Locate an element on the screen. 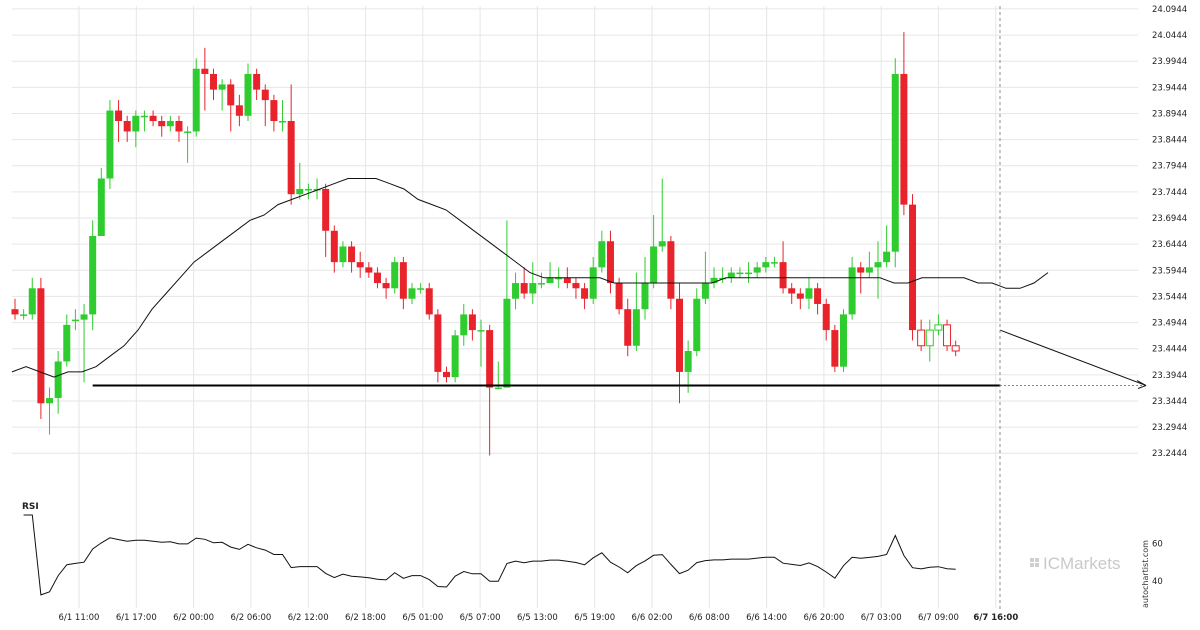 Image resolution: width=1200 pixels, height=630 pixels. time-tick-label: 6/7 09:00 is located at coordinates (938, 618).